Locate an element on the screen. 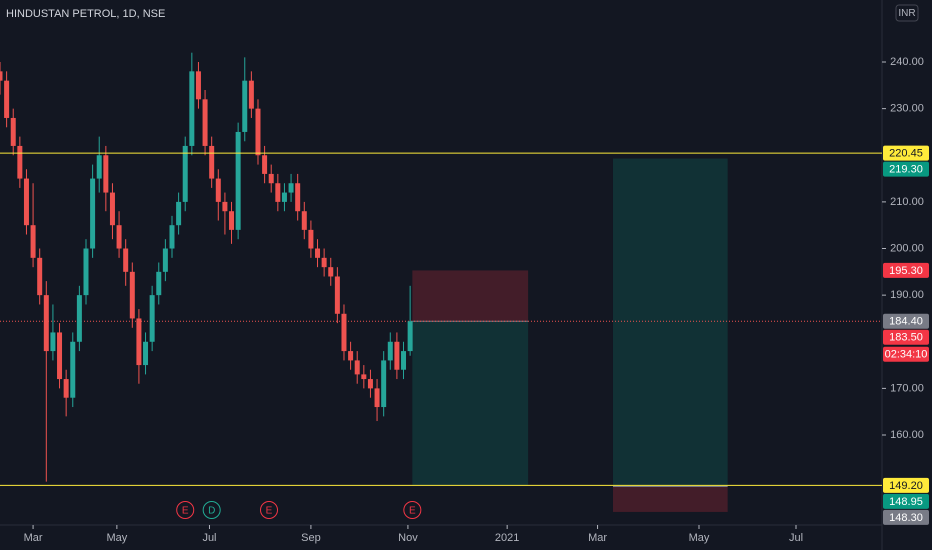 This screenshot has height=550, width=932. price-badge-label: 148.30 is located at coordinates (906, 518).